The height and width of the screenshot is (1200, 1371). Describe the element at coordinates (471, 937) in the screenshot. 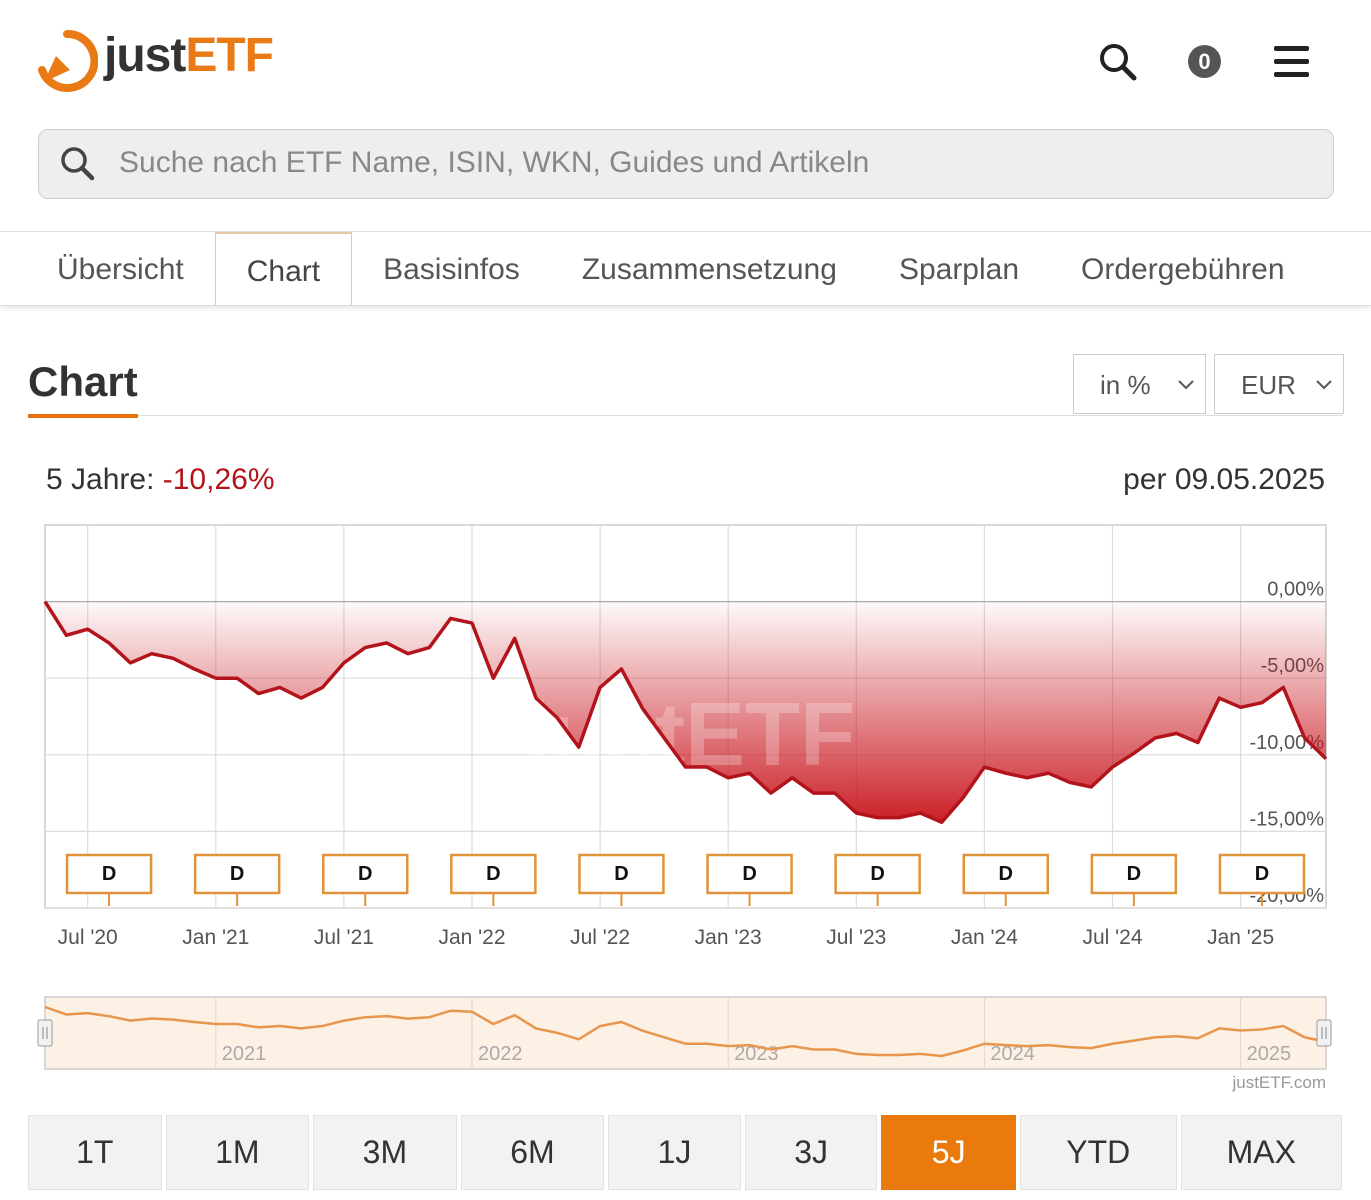

I see `x-tick-label: Jan '22` at that location.